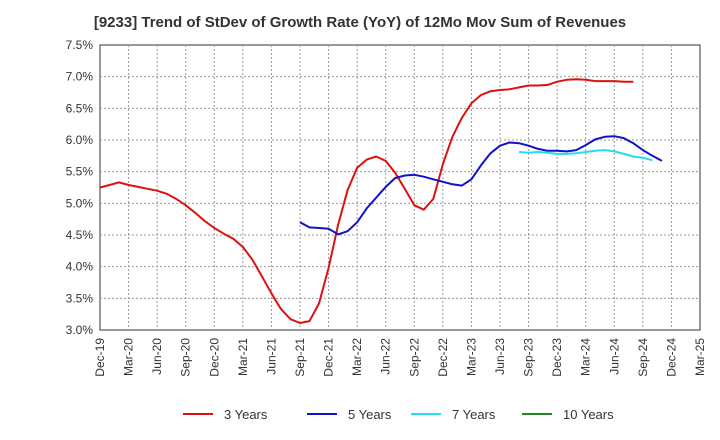 The width and height of the screenshot is (720, 440). What do you see at coordinates (157, 356) in the screenshot?
I see `x-tick-label: Jun-20` at bounding box center [157, 356].